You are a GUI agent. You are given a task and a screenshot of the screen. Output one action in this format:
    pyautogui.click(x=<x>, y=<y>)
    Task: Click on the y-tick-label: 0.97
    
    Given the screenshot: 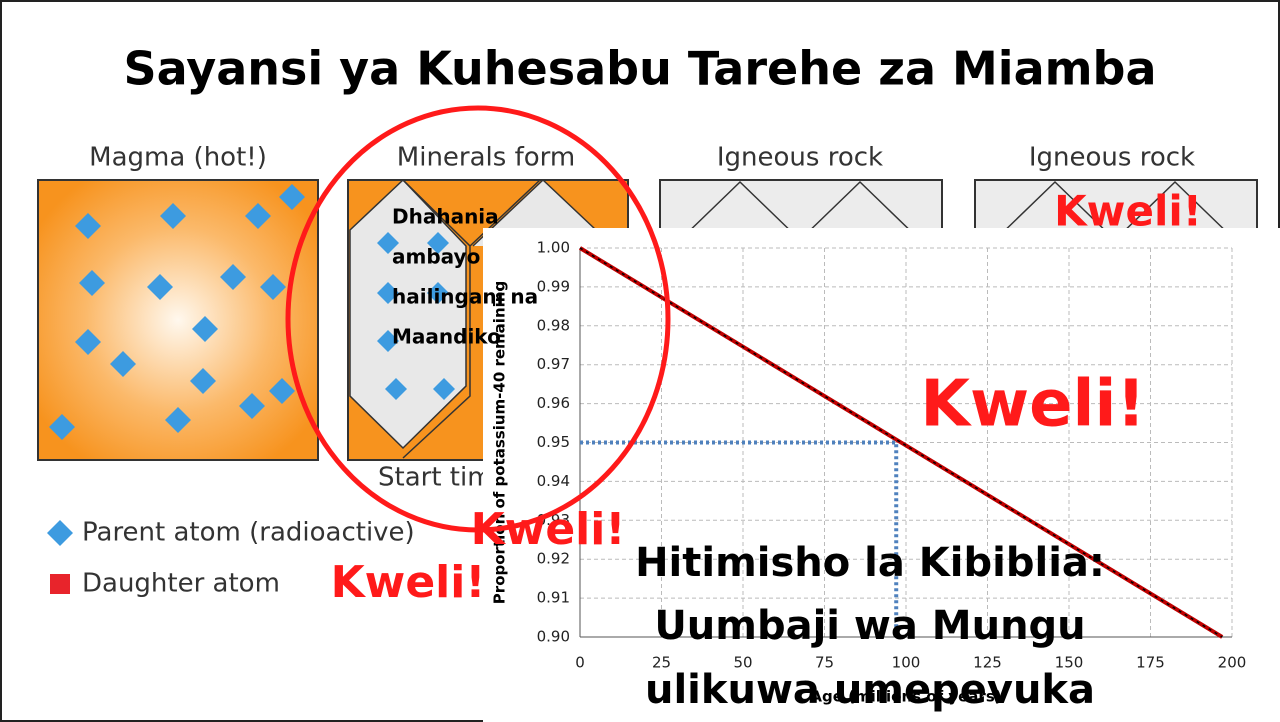 What is the action you would take?
    pyautogui.click(x=553, y=364)
    